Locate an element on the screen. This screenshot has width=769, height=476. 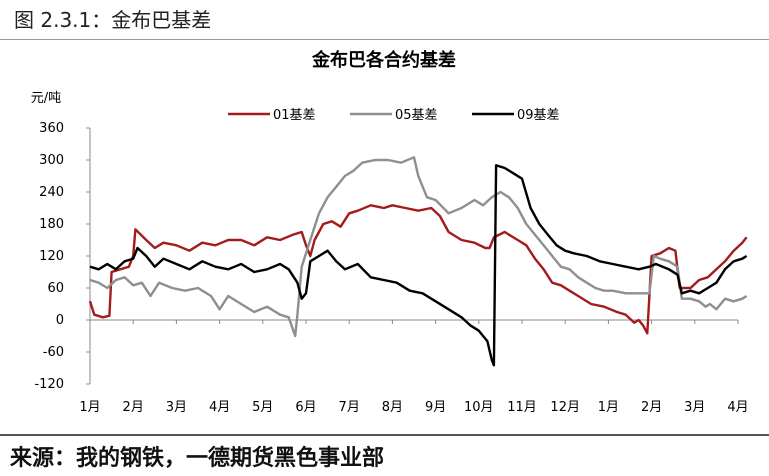
y-tick-label: 0 is located at coordinates (60, 320).